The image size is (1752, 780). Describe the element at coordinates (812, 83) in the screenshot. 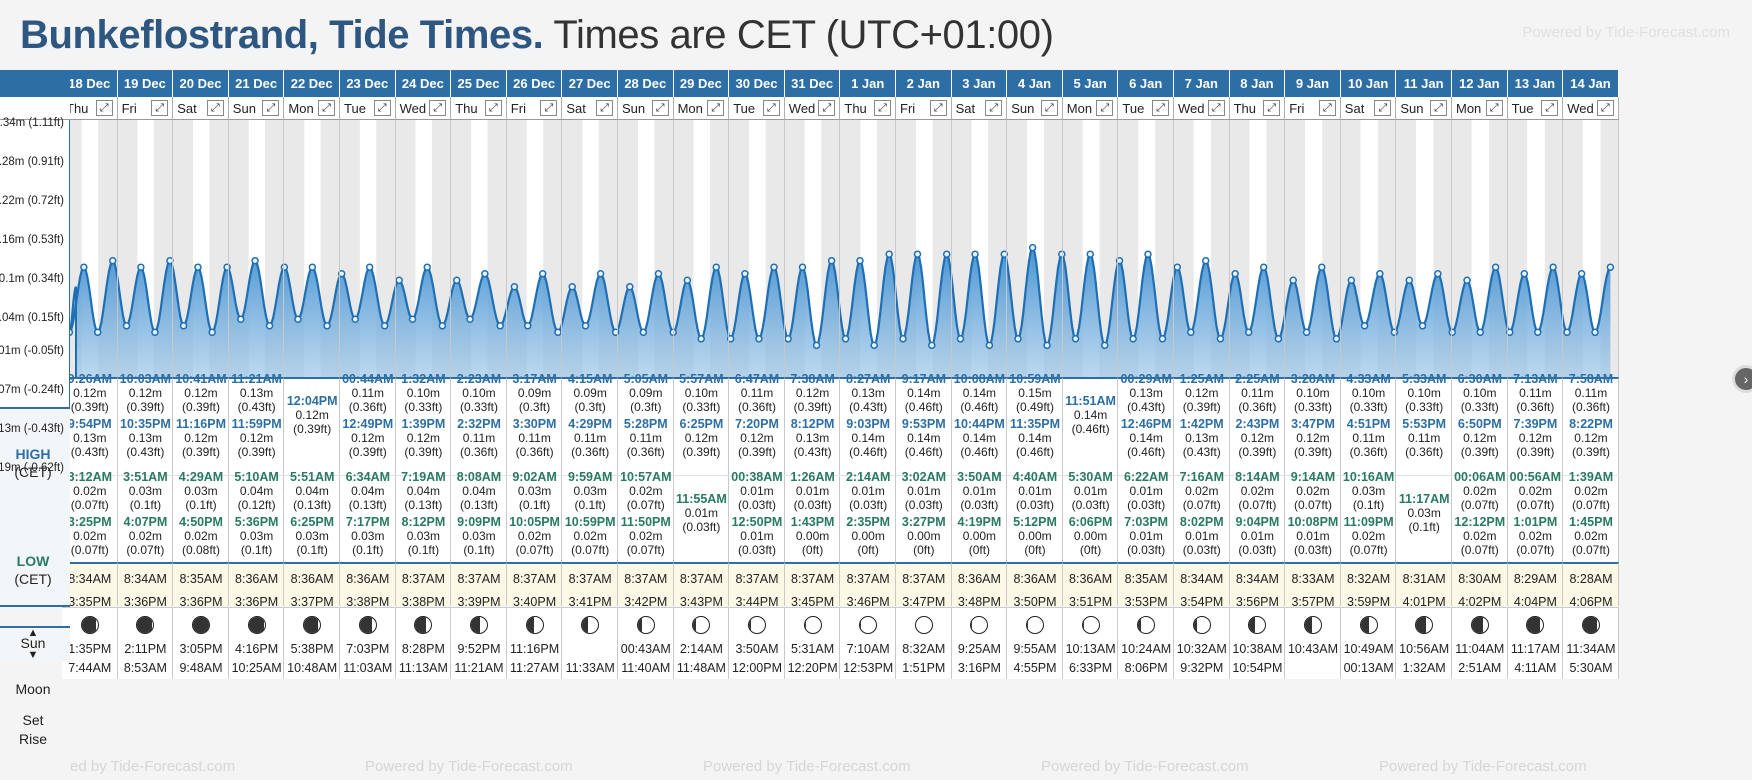

I see `date-header: 31 Dec` at that location.